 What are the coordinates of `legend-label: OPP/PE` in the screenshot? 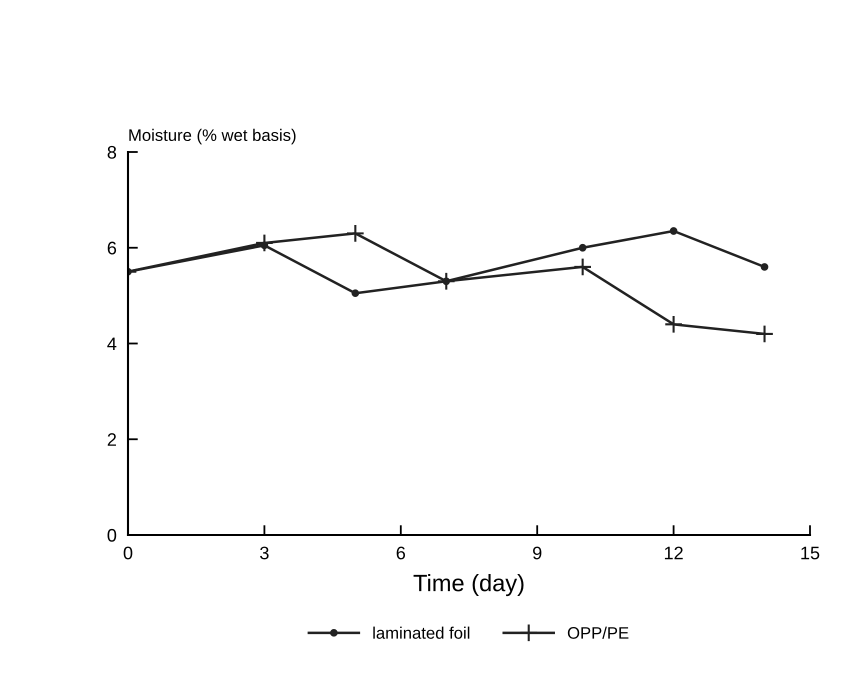 It's located at (598, 632).